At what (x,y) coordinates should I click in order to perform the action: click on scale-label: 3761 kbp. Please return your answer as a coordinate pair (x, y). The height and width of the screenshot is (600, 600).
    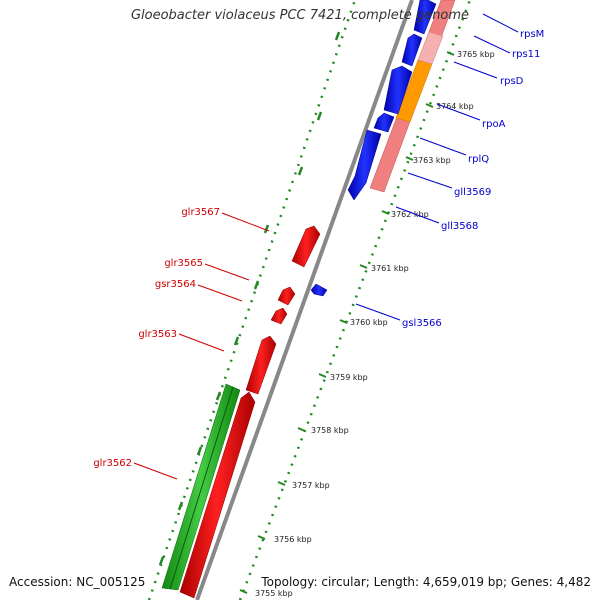
    Looking at the image, I should click on (390, 268).